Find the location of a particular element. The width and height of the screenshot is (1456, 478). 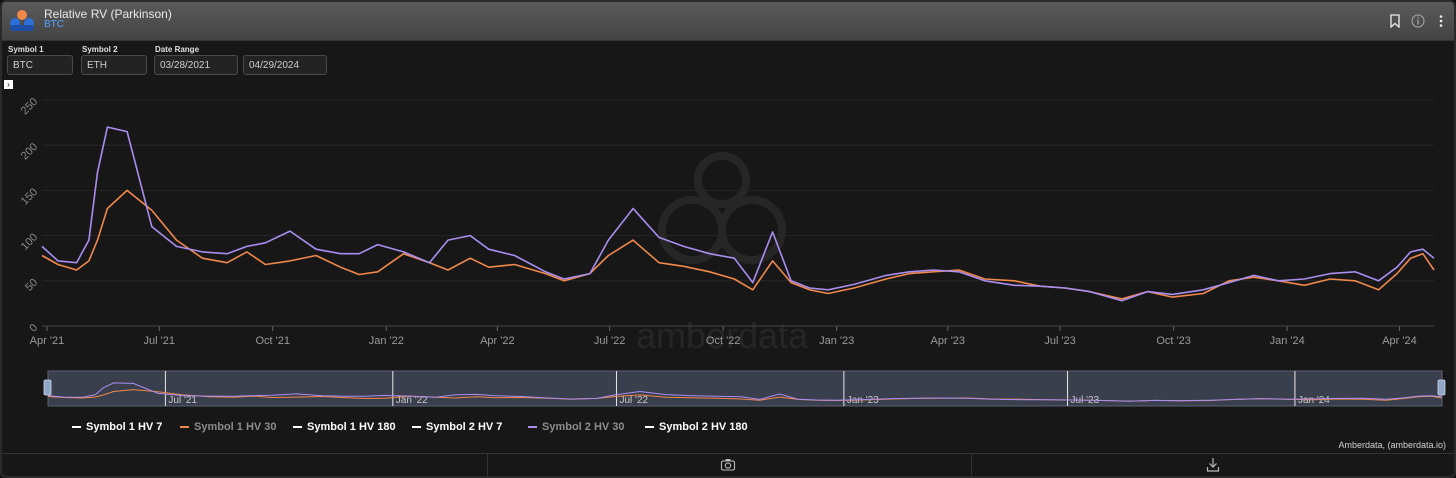

legend-item: Symbol 1 HV 180 is located at coordinates (344, 427).